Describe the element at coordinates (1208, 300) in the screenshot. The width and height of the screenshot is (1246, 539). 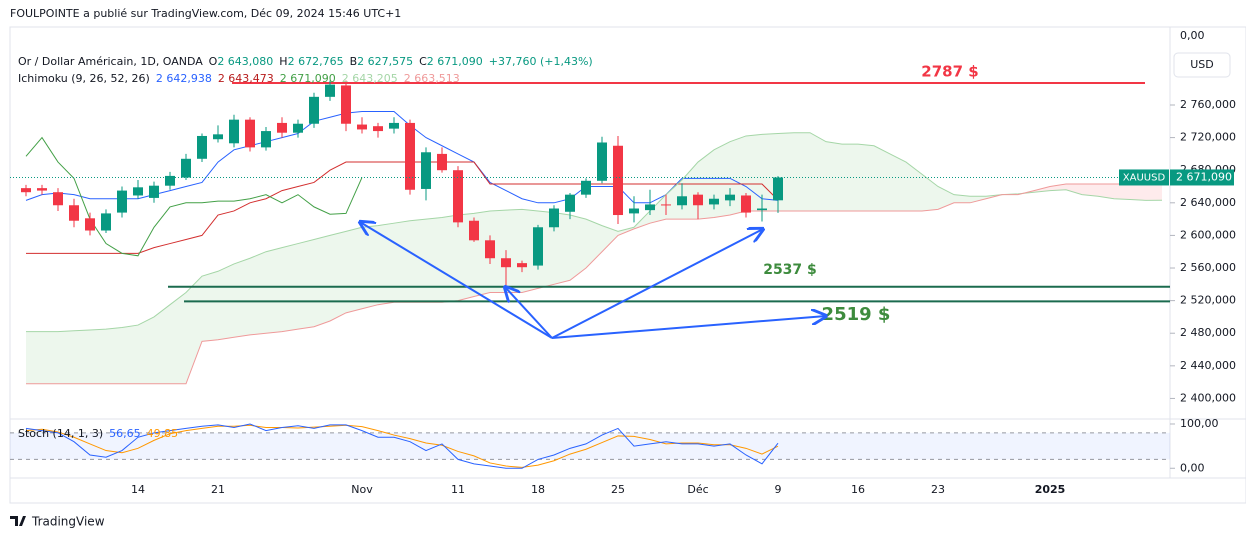
I see `y-tick-label: 2 520,000` at that location.